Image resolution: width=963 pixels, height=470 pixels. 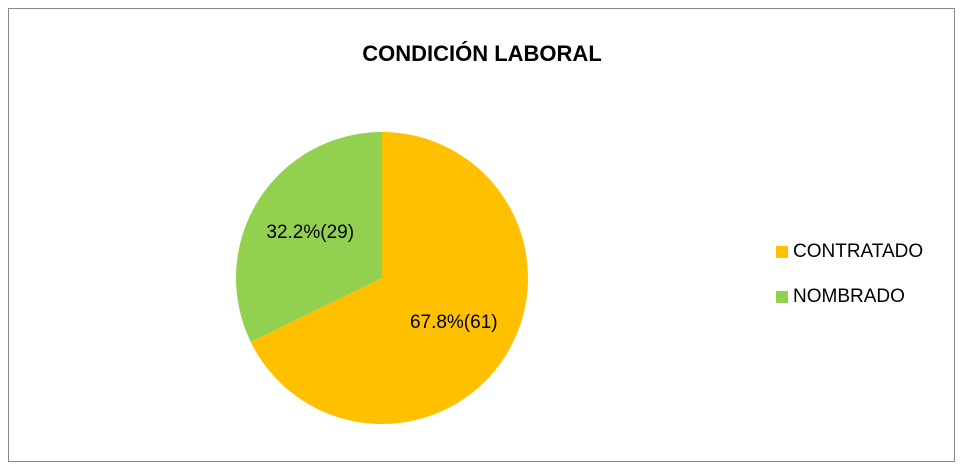 What do you see at coordinates (310, 232) in the screenshot?
I see `data-label: 32.2%(29)` at bounding box center [310, 232].